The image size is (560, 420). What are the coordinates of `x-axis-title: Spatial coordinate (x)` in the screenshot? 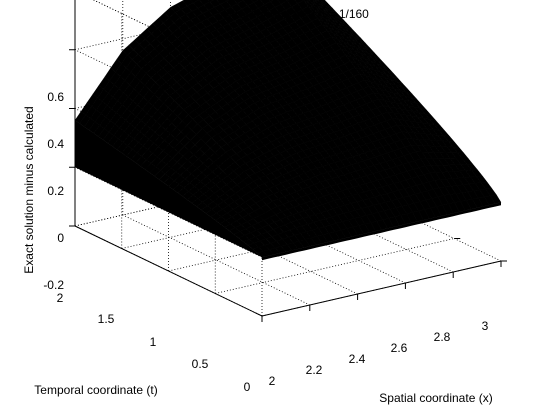 It's located at (435, 398).